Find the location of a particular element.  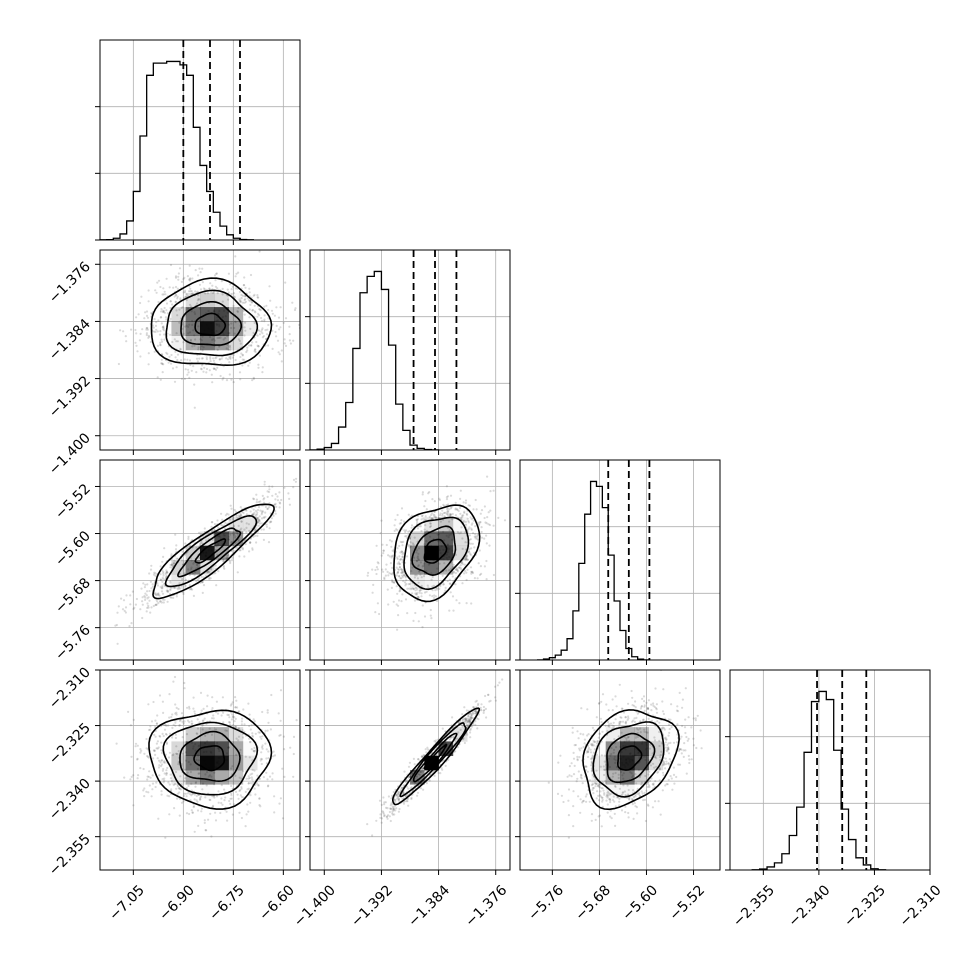

y-tick-label: −5.76 is located at coordinates (73, 643).